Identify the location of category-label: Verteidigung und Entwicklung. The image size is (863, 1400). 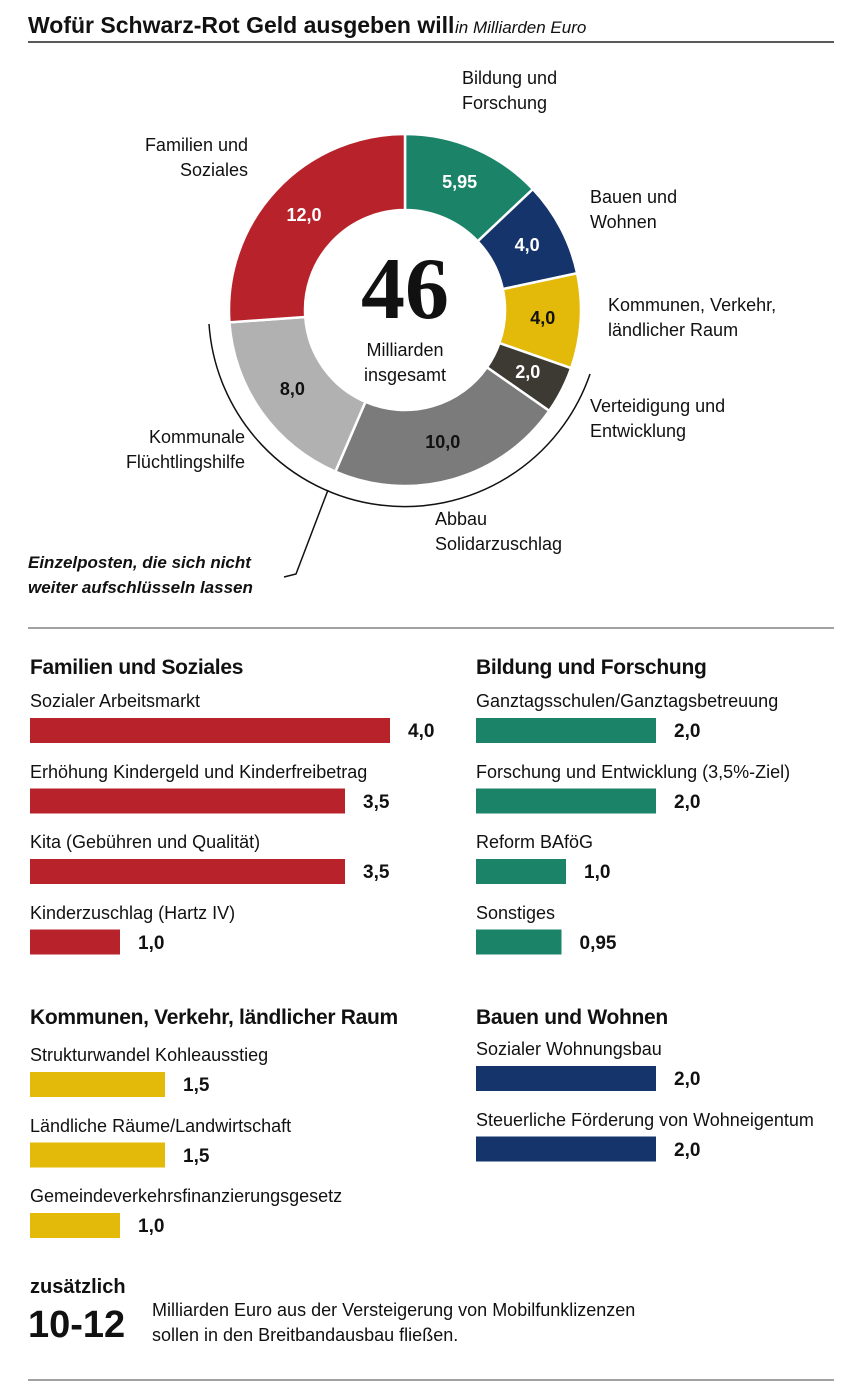
(658, 418).